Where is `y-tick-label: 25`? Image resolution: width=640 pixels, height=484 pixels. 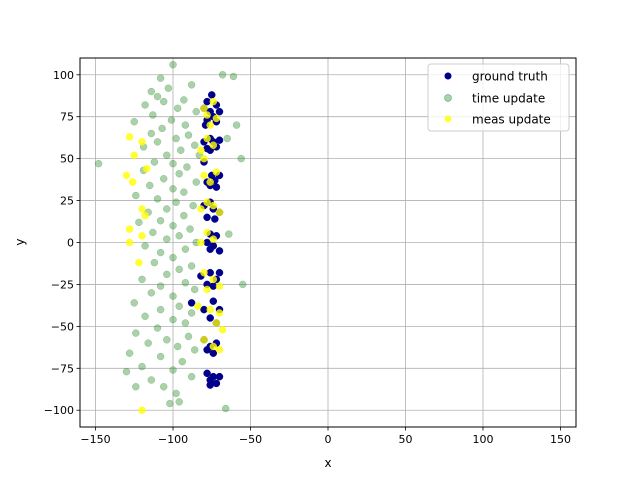 y-tick-label: 25 is located at coordinates (67, 201).